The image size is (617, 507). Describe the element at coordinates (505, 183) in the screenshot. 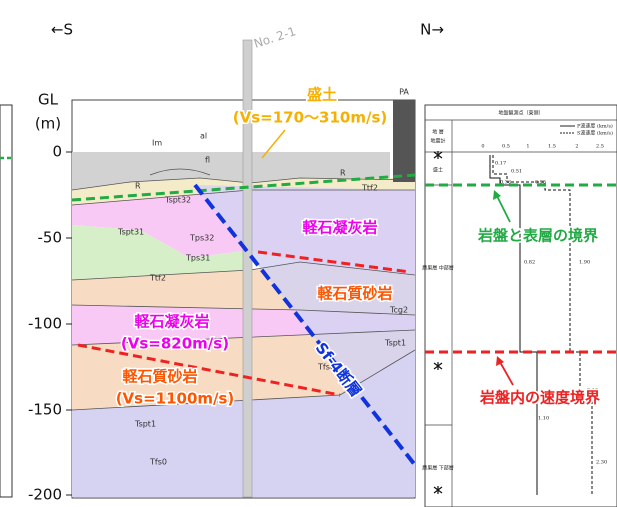

I see `velocity-value: 0.36` at that location.